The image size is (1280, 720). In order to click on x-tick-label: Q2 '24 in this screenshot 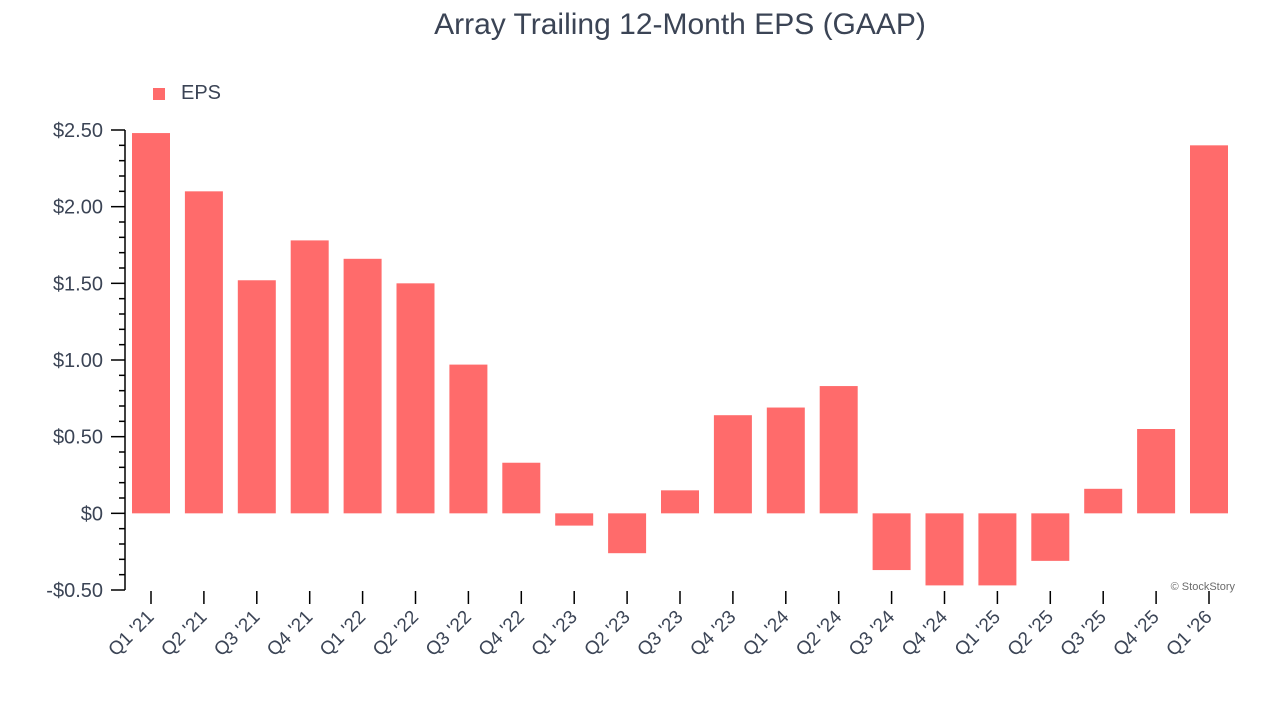, I will do `click(819, 633)`.